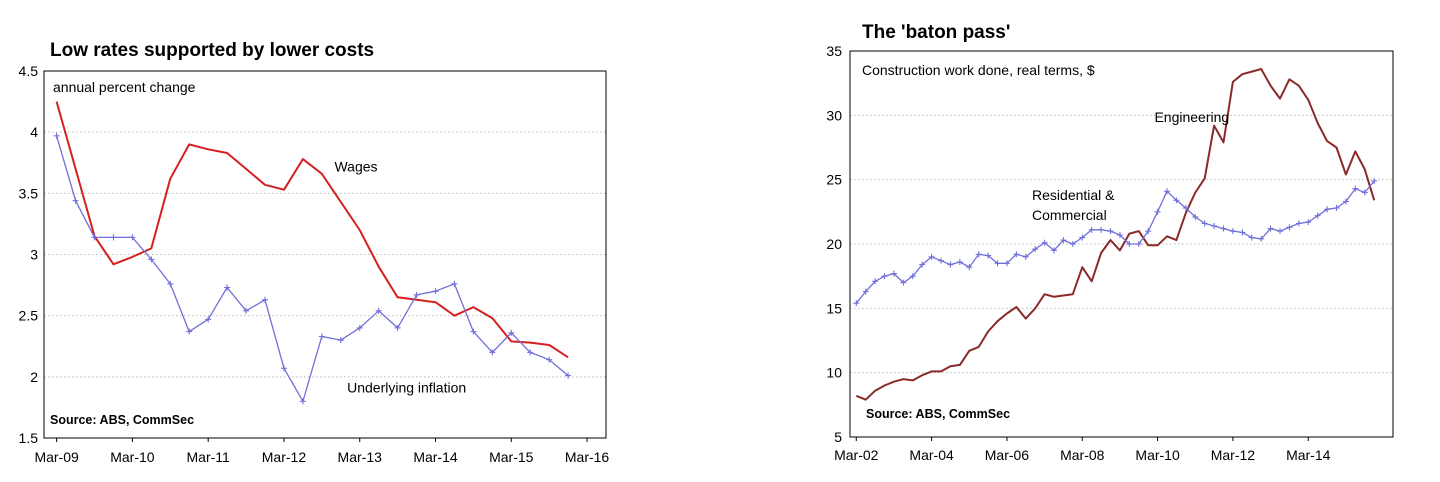 This screenshot has height=482, width=1440. I want to click on chart-2-source-note: Source: ABS, CommSec, so click(938, 414).